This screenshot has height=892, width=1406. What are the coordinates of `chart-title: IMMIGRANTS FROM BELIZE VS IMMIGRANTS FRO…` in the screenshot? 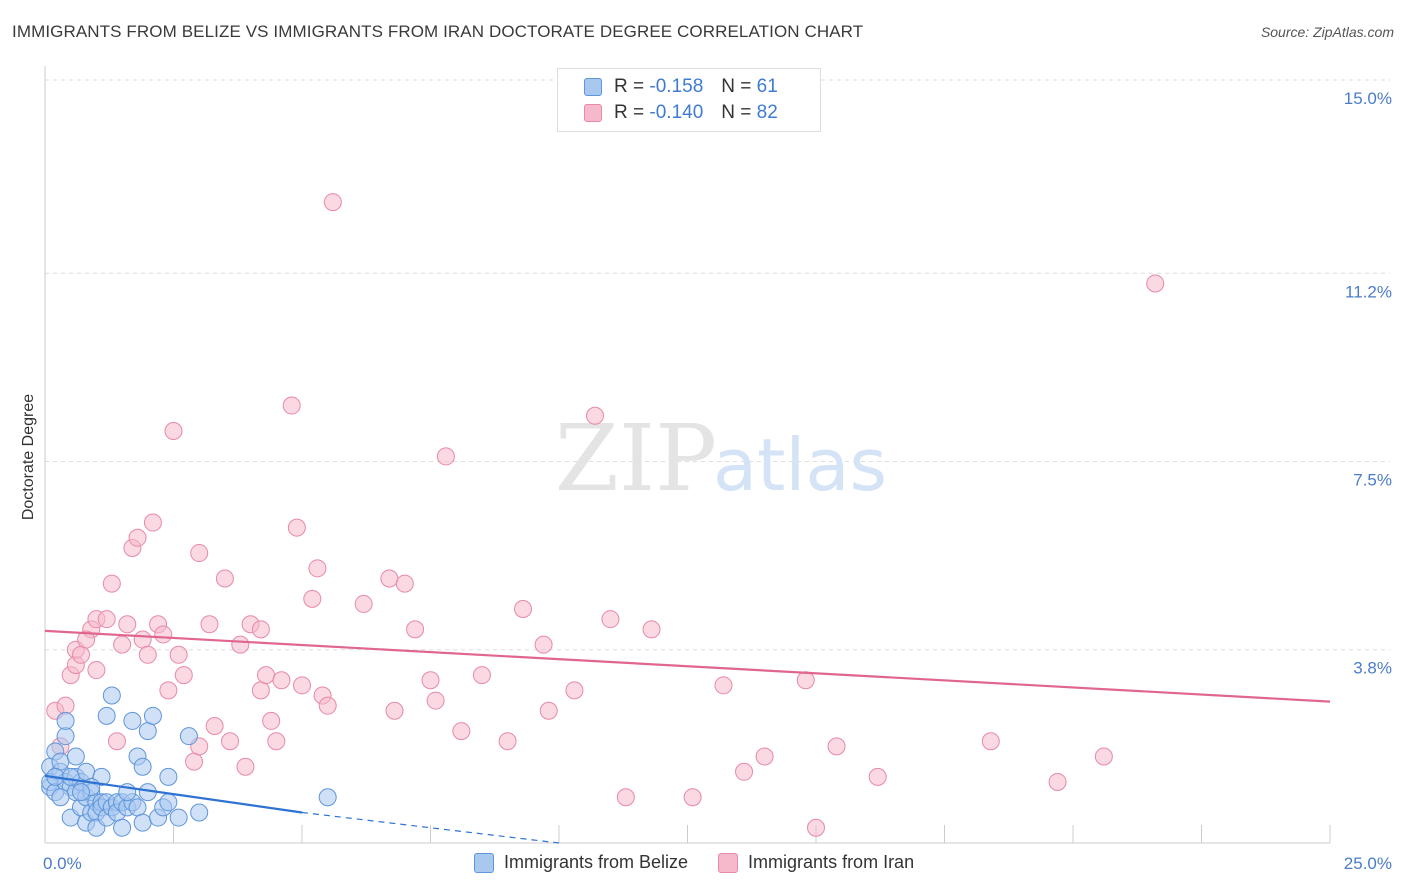 It's located at (438, 31).